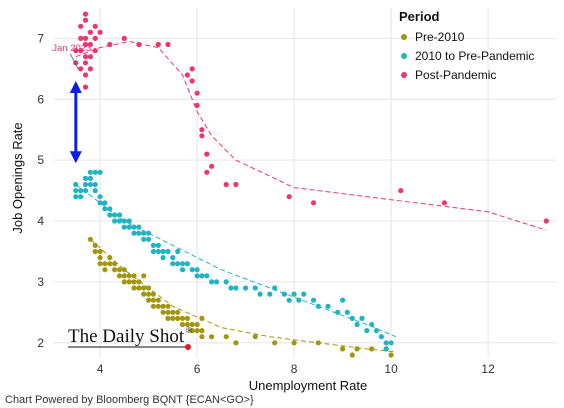  I want to click on double-arrow, so click(75, 122).